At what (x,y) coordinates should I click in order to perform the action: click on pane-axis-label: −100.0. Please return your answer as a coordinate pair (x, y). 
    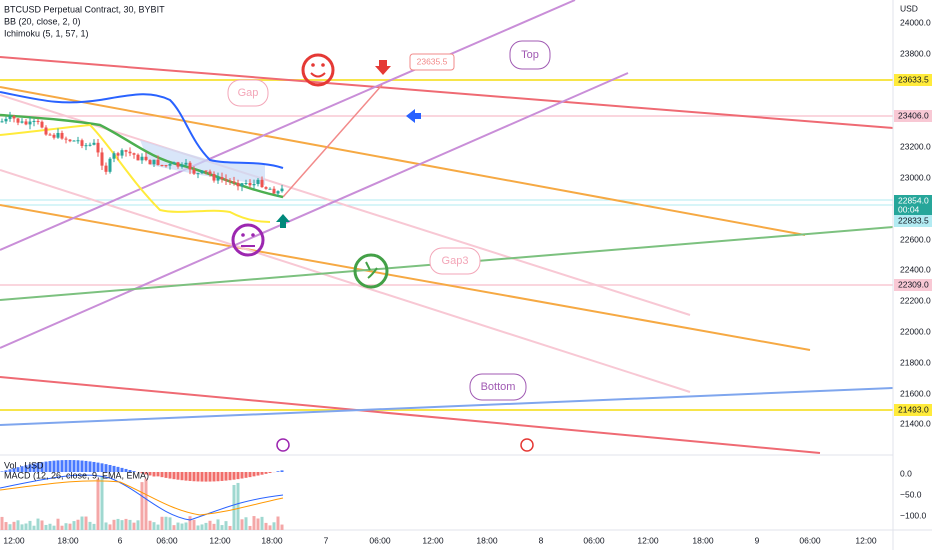
    Looking at the image, I should click on (913, 515).